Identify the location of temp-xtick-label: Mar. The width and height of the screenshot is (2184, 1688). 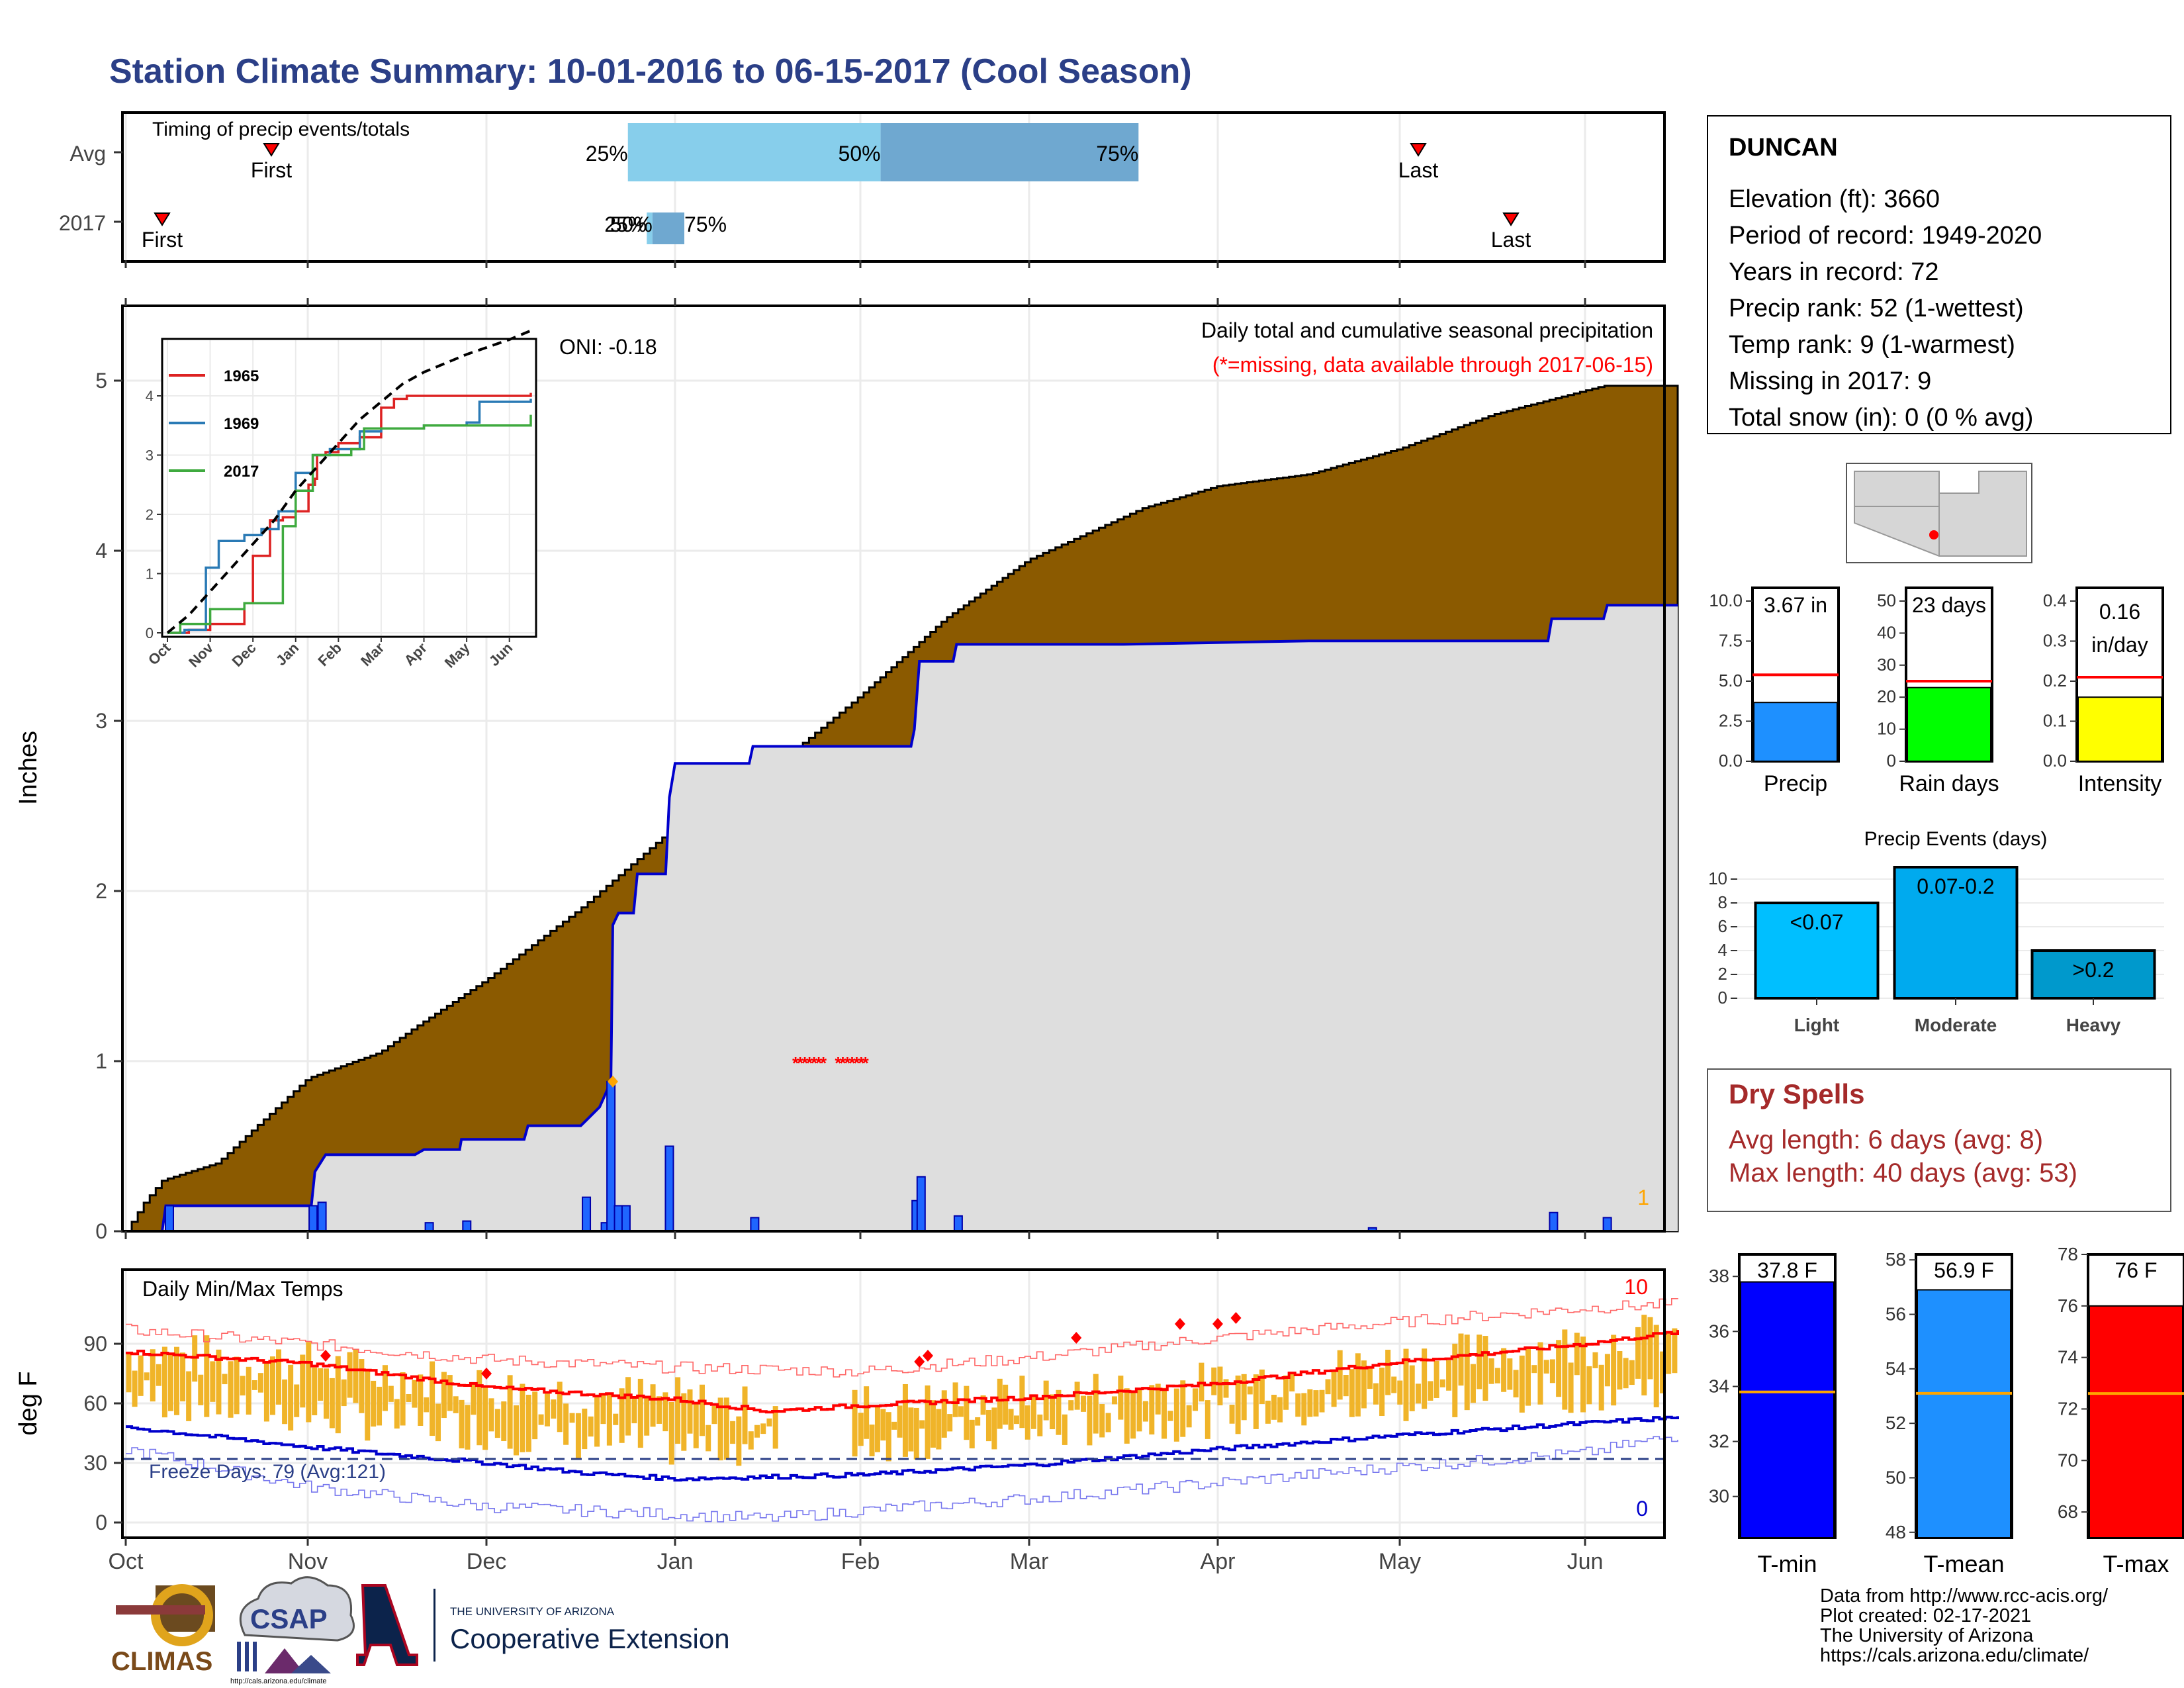
(1029, 1561).